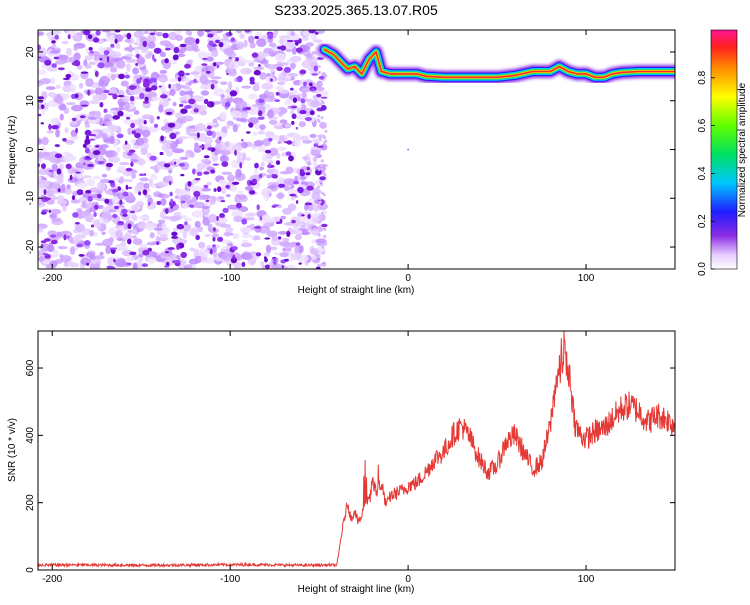 The height and width of the screenshot is (605, 750). Describe the element at coordinates (30, 246) in the screenshot. I see `spectrogram-y-tick-label: -20` at that location.